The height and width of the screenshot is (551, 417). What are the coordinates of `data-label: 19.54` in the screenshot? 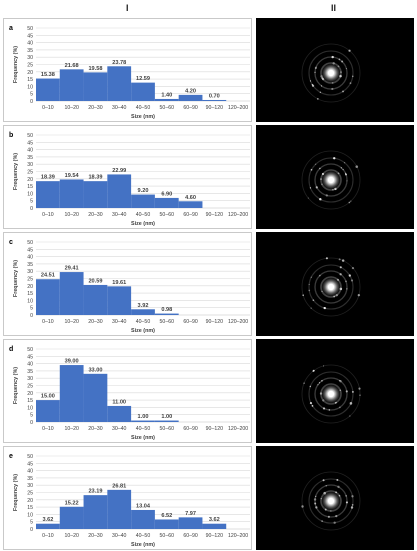 It's located at (72, 176).